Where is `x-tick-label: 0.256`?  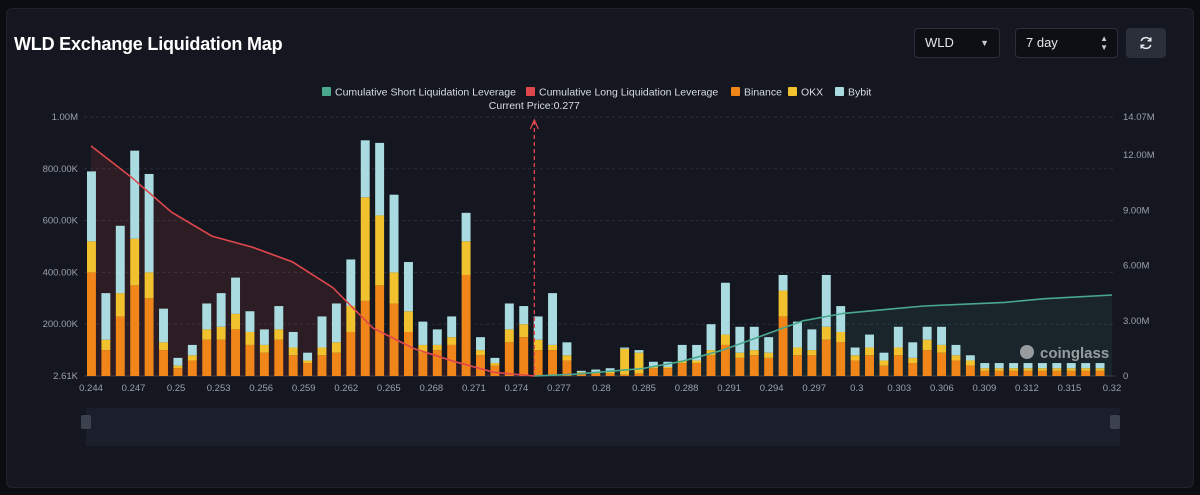 x-tick-label: 0.256 is located at coordinates (261, 388).